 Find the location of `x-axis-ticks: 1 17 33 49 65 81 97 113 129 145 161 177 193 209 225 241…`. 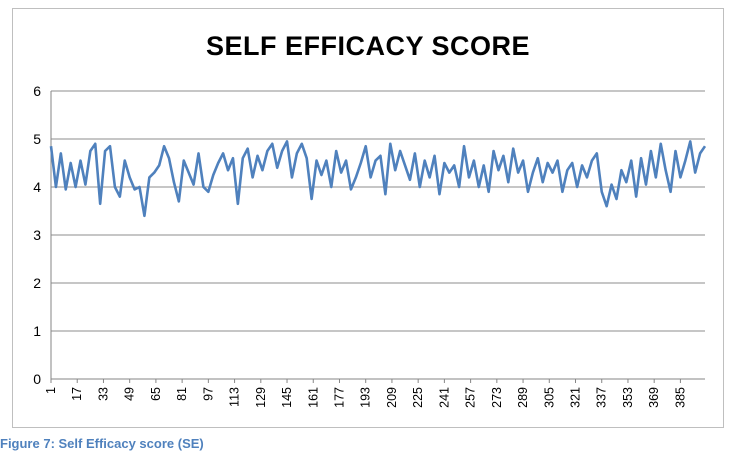

x-axis-ticks: 1 17 33 49 65 81 97 113 129 145 161 177 193 209 225 241… is located at coordinates (365, 393).